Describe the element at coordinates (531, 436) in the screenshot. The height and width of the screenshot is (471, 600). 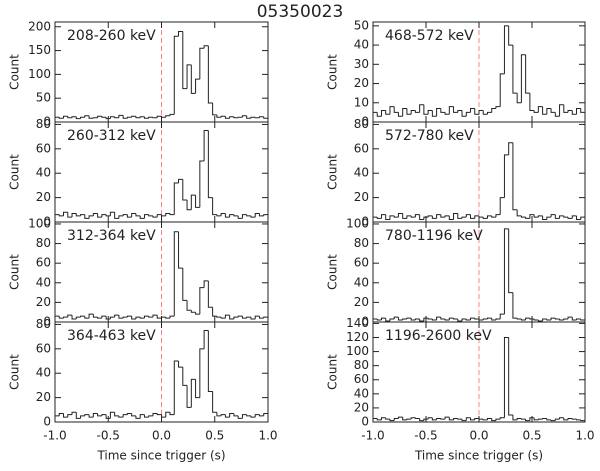
I see `x-tick-label: 0.5` at that location.